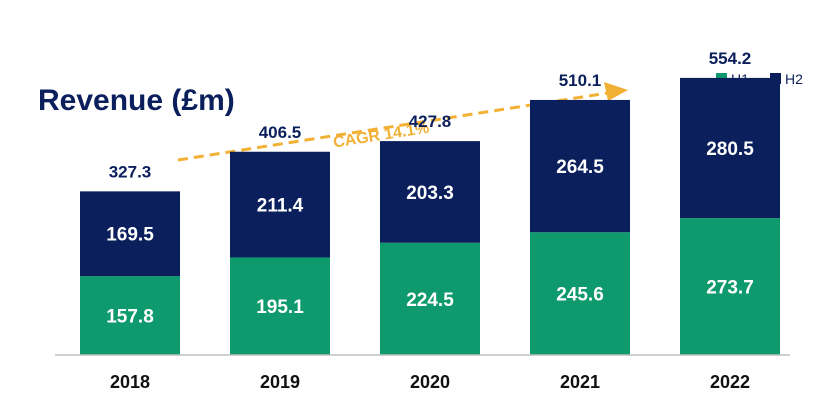  What do you see at coordinates (280, 132) in the screenshot?
I see `total-label-2019: 406.5` at bounding box center [280, 132].